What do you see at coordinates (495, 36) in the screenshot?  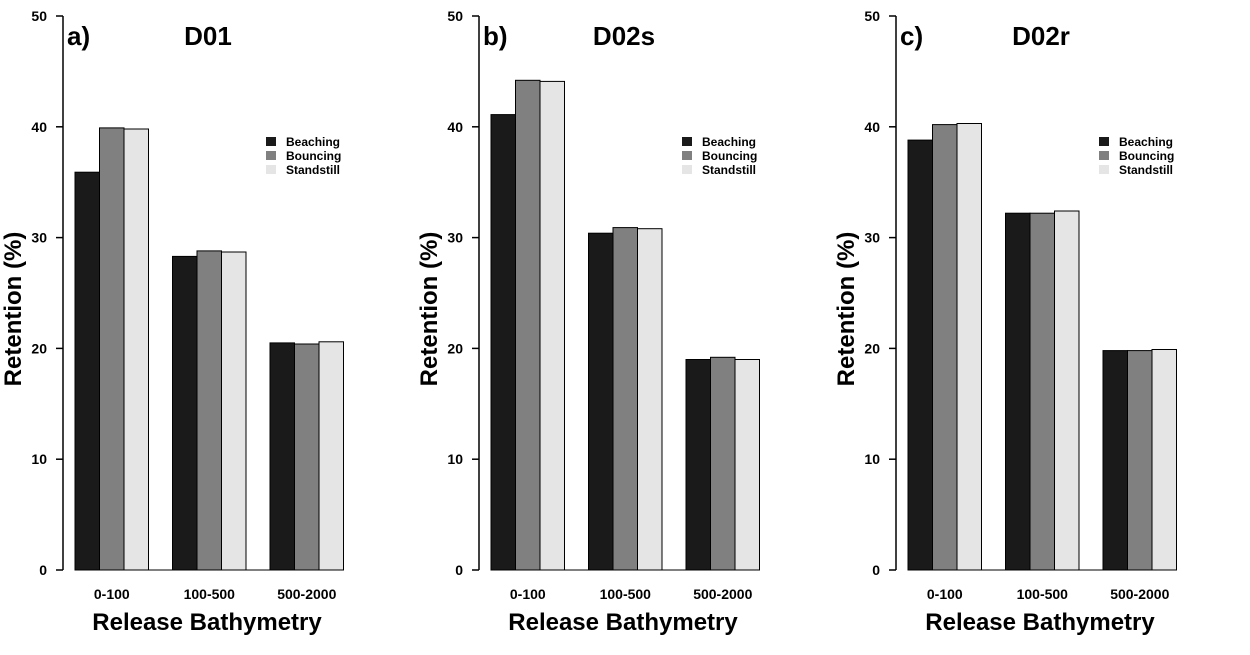 I see `panel-label: b)` at bounding box center [495, 36].